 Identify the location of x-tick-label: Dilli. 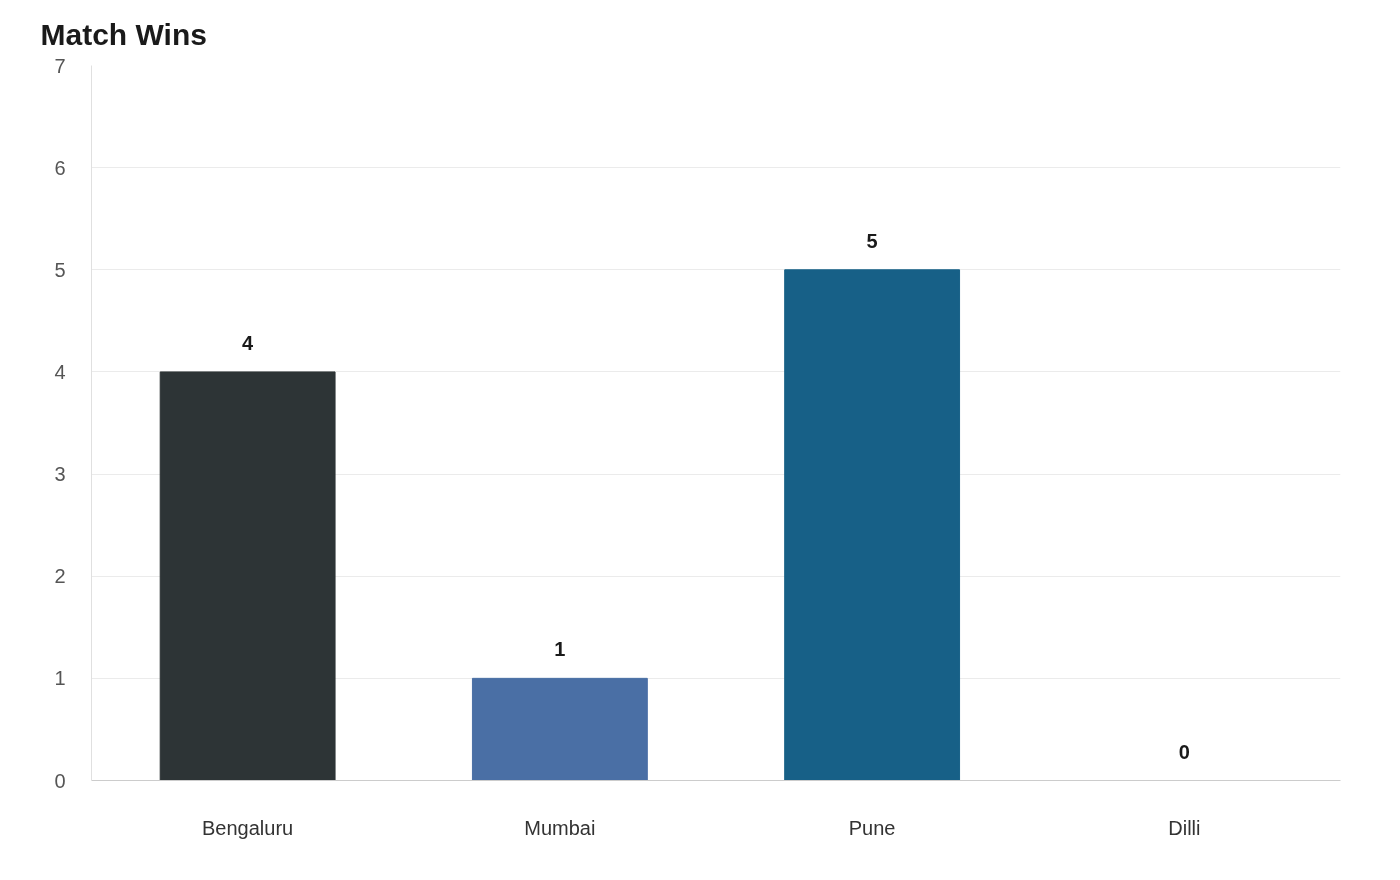
(1184, 827).